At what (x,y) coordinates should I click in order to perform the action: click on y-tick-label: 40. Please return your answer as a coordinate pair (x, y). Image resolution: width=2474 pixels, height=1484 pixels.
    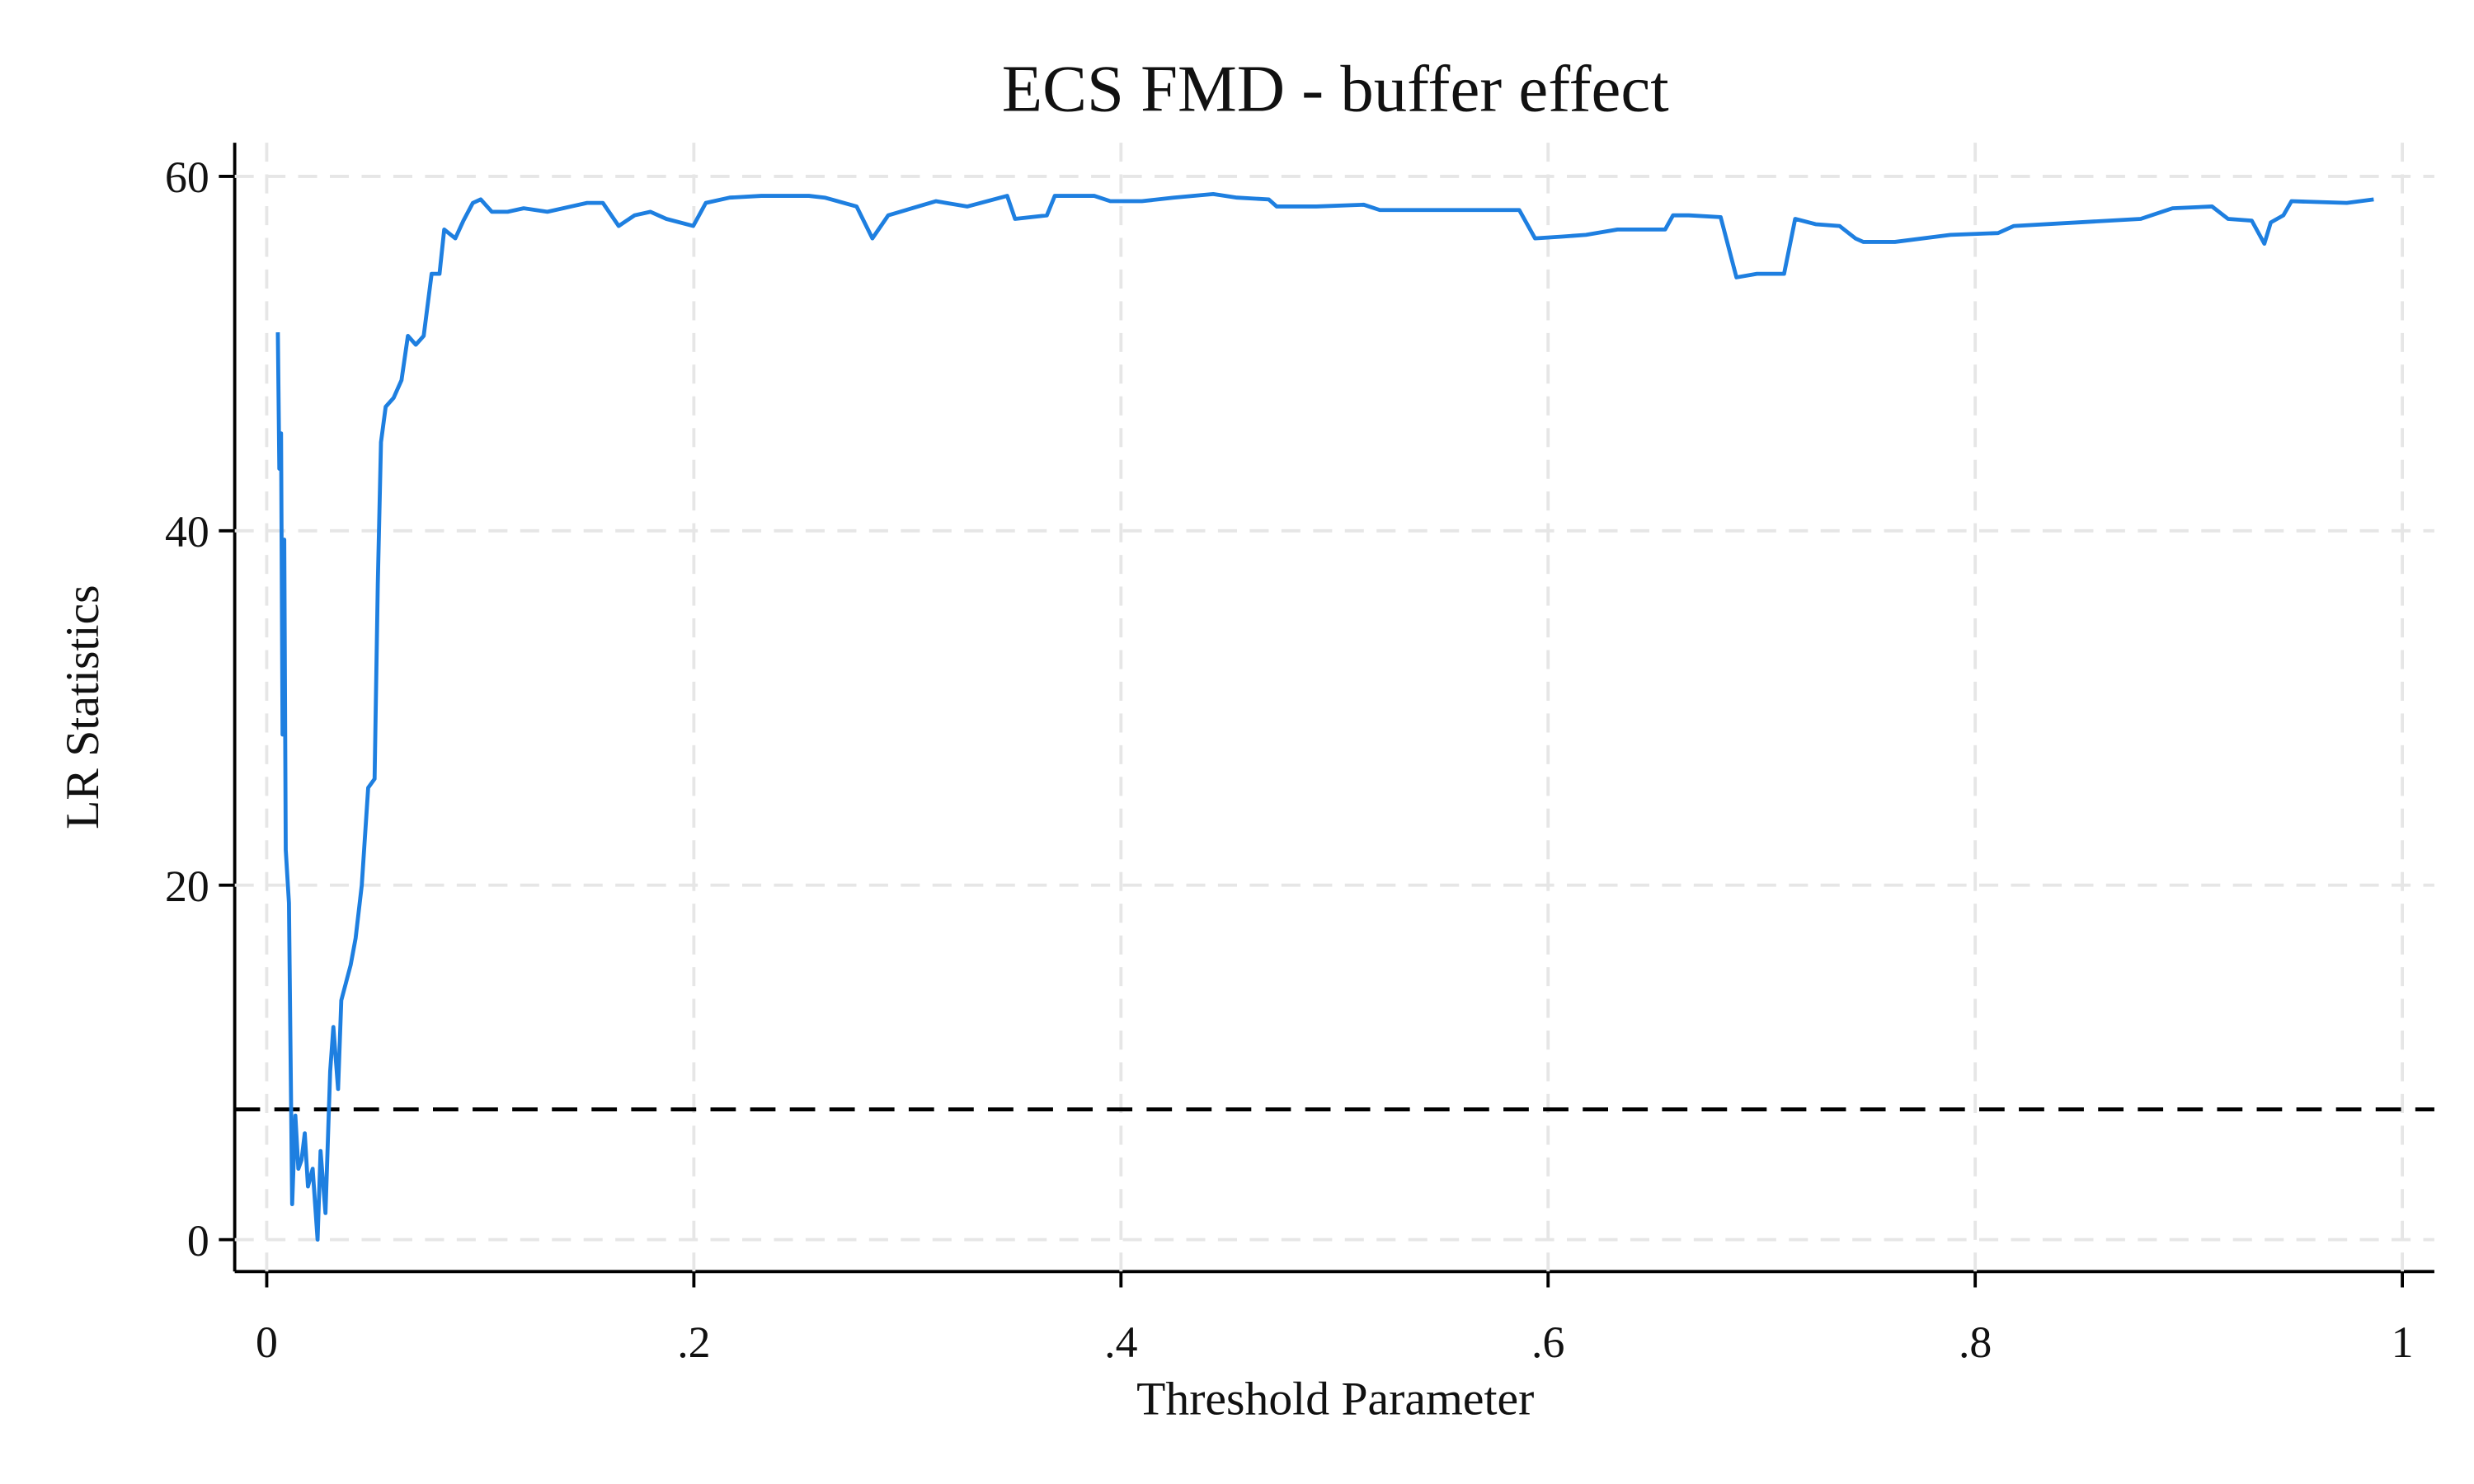
    Looking at the image, I should click on (187, 531).